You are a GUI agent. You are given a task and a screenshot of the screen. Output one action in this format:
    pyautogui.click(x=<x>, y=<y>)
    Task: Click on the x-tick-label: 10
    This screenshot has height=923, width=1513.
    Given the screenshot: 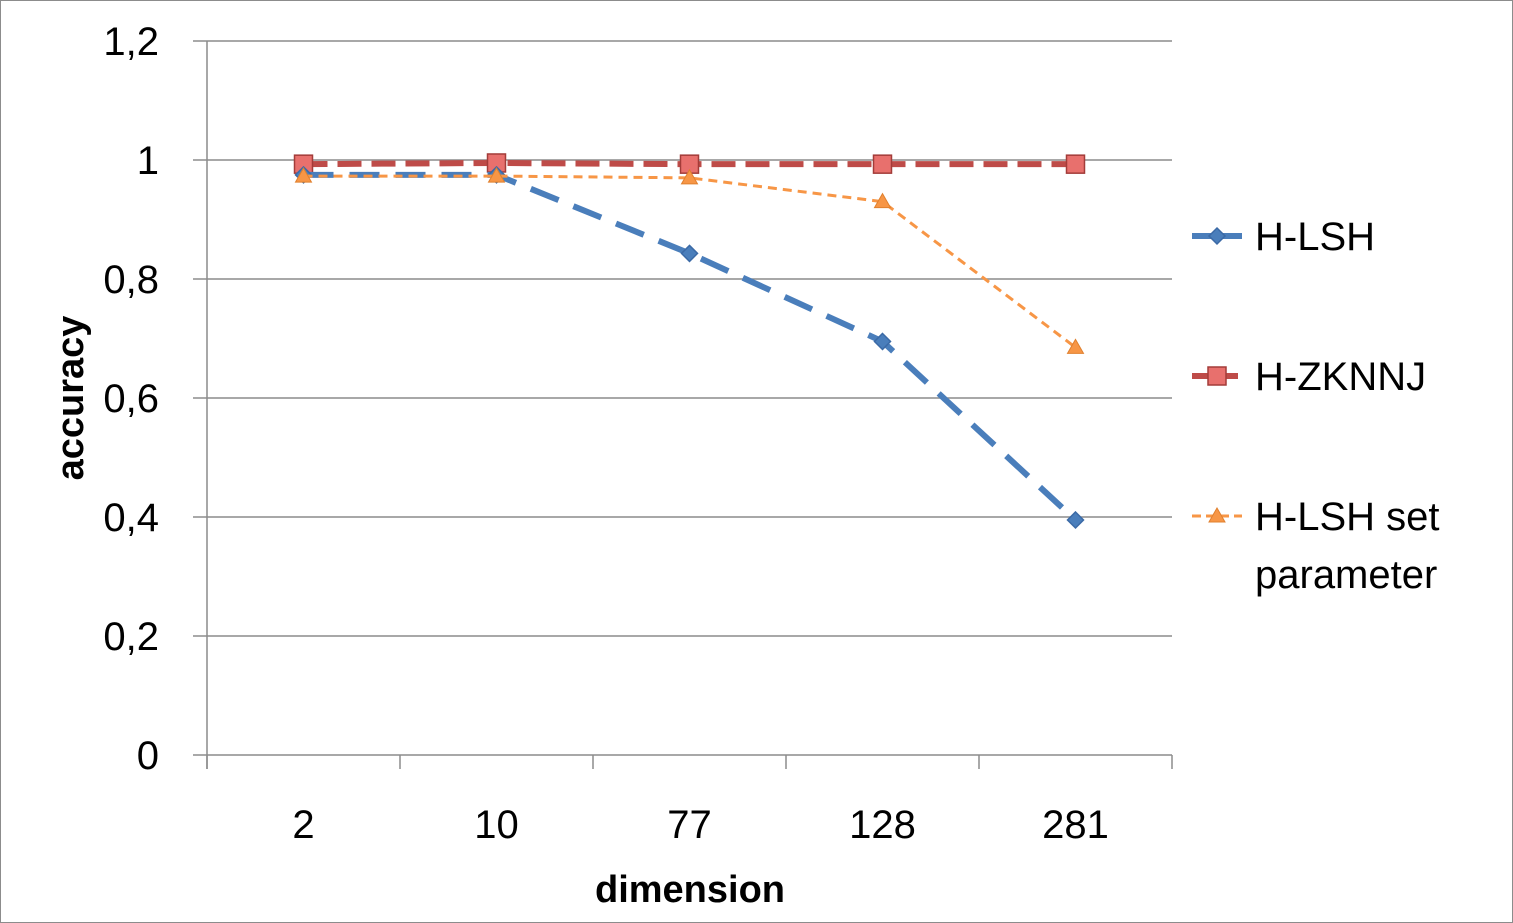 What is the action you would take?
    pyautogui.click(x=496, y=825)
    